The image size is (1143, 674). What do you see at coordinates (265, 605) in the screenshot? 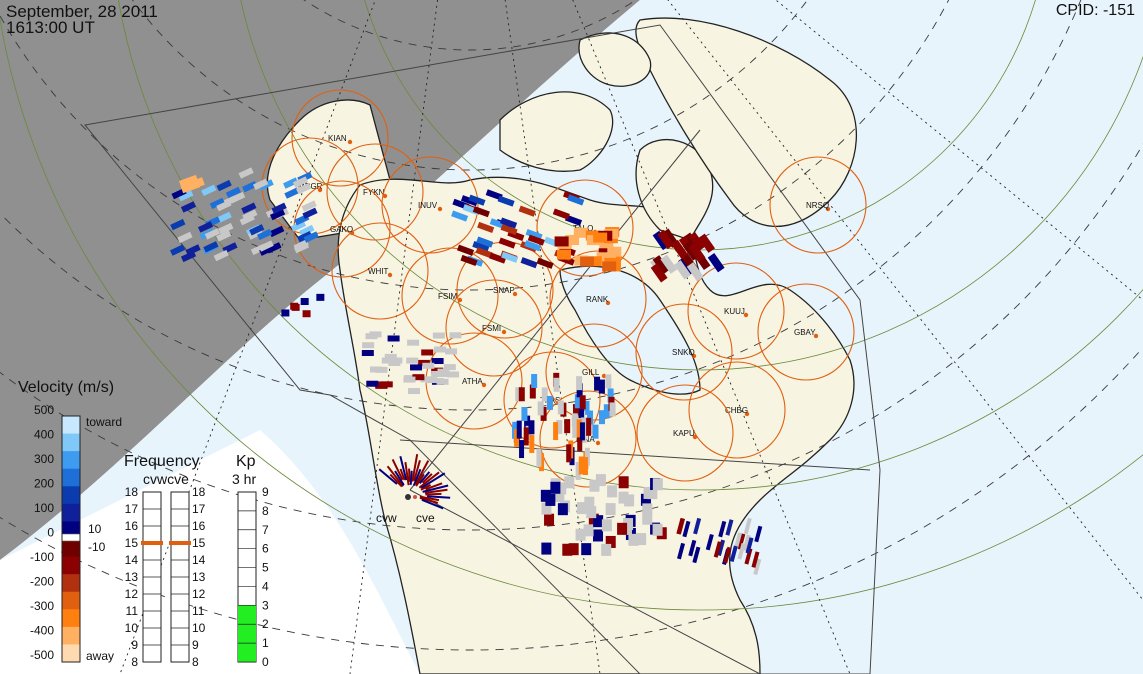
I see `kp-tick-label: 3` at bounding box center [265, 605].